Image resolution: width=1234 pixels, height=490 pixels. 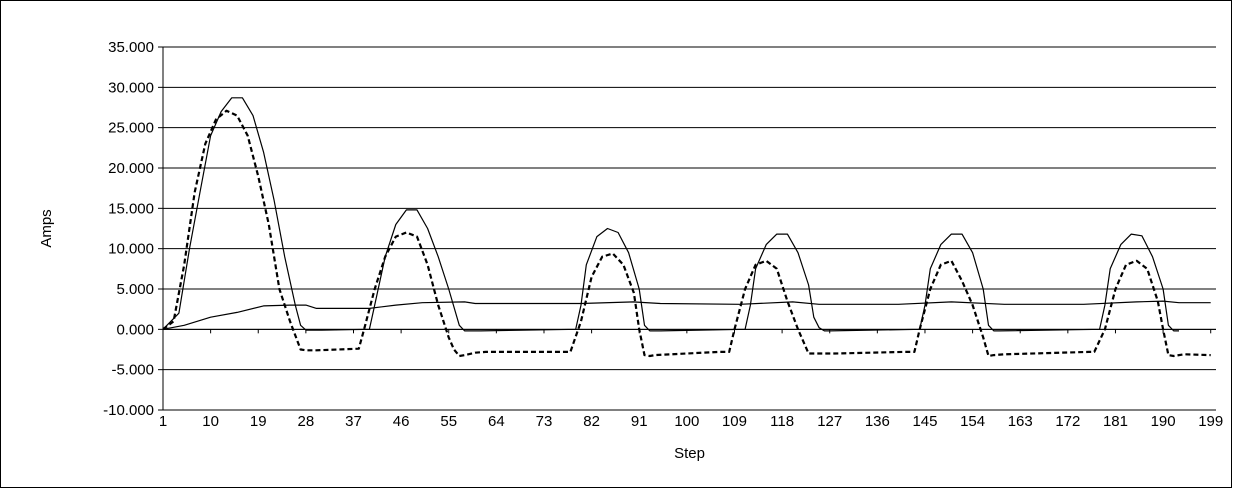 What do you see at coordinates (1020, 421) in the screenshot?
I see `x-tick-label: 163` at bounding box center [1020, 421].